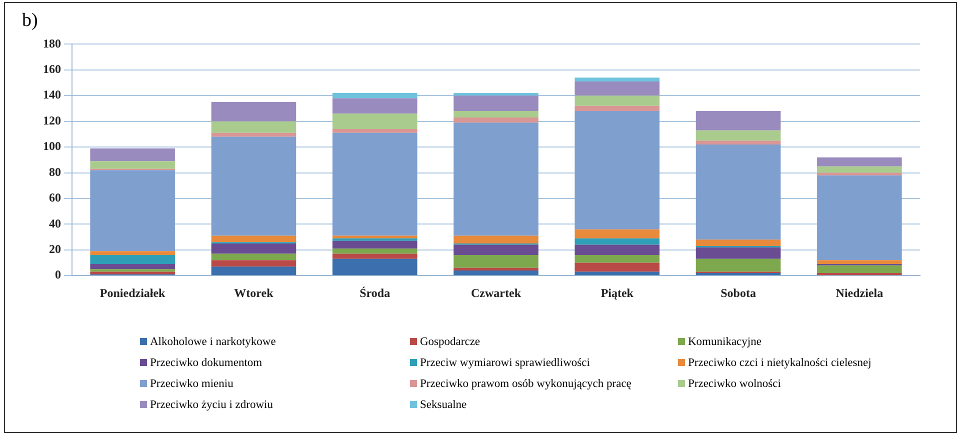 Image resolution: width=961 pixels, height=435 pixels. I want to click on legend-label: Przeciwko życiu i zdrowiu, so click(211, 405).